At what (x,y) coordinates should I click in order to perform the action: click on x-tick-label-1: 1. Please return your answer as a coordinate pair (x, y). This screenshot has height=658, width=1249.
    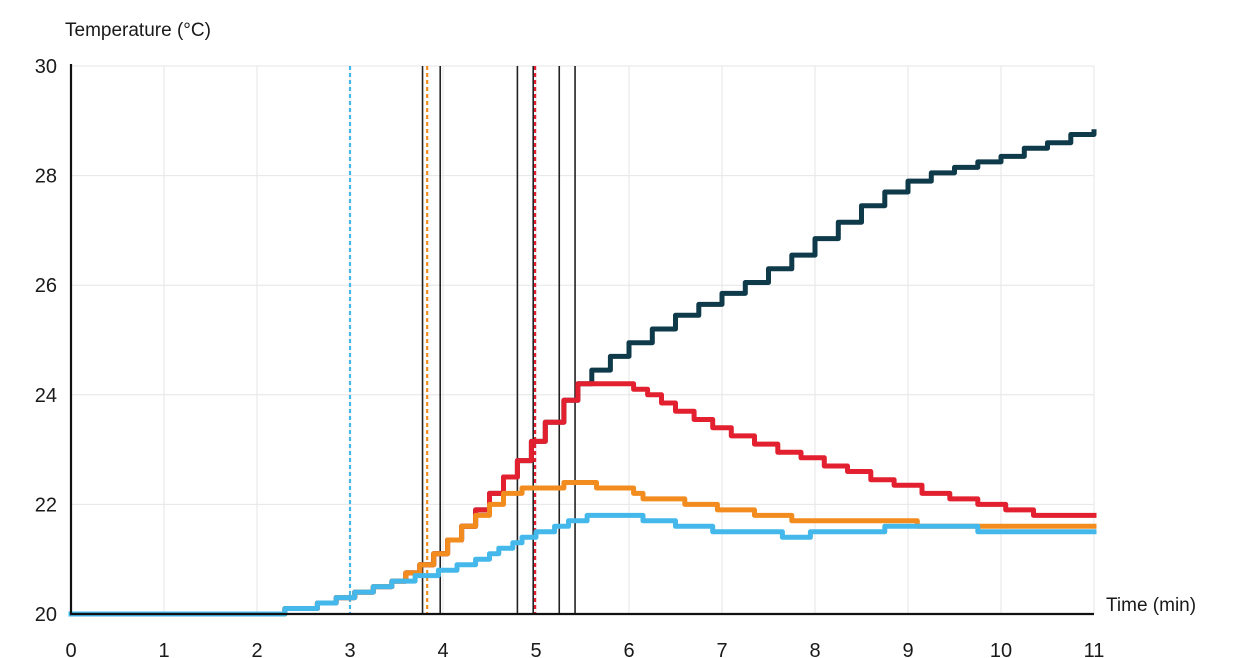
    Looking at the image, I should click on (163, 649).